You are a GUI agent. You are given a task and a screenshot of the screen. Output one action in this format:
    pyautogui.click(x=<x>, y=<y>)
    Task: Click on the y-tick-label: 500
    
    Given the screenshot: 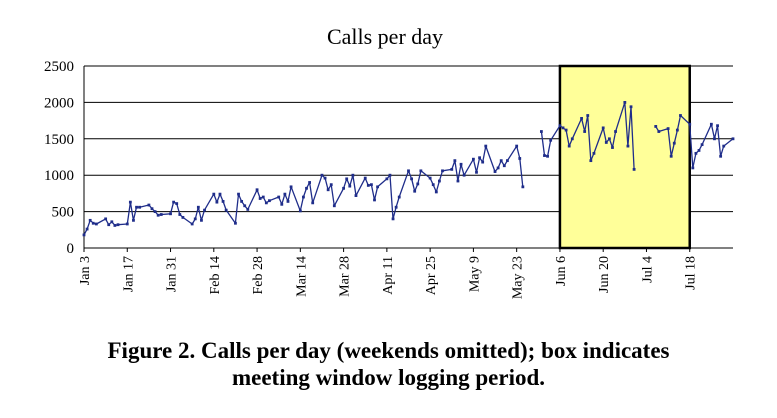 What is the action you would take?
    pyautogui.click(x=63, y=213)
    